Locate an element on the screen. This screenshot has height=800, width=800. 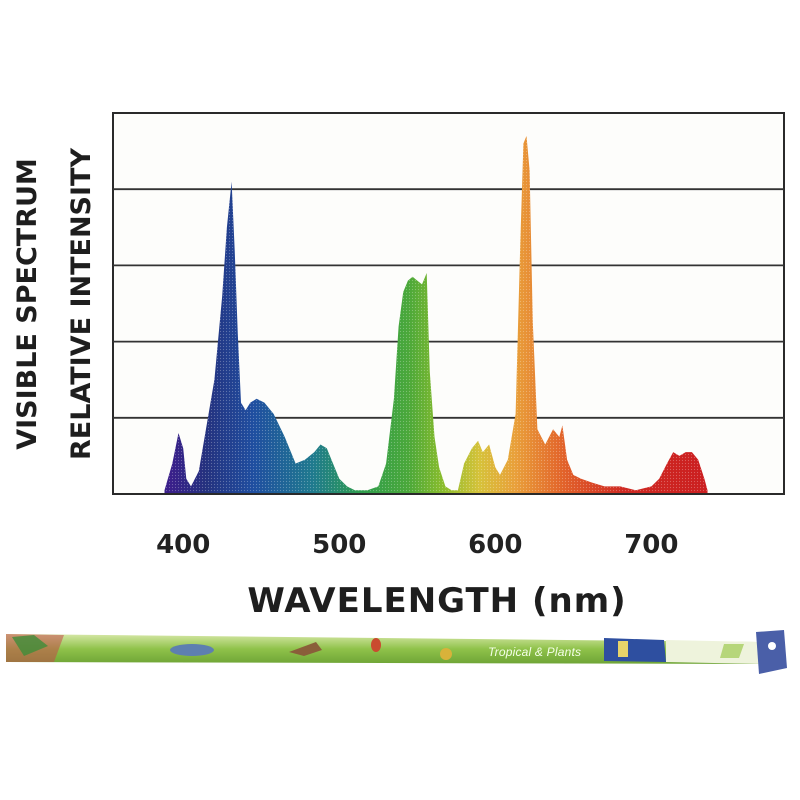
y-axis-label-line-1: VISIBLE SPECTRUM is located at coordinates (27, 304).